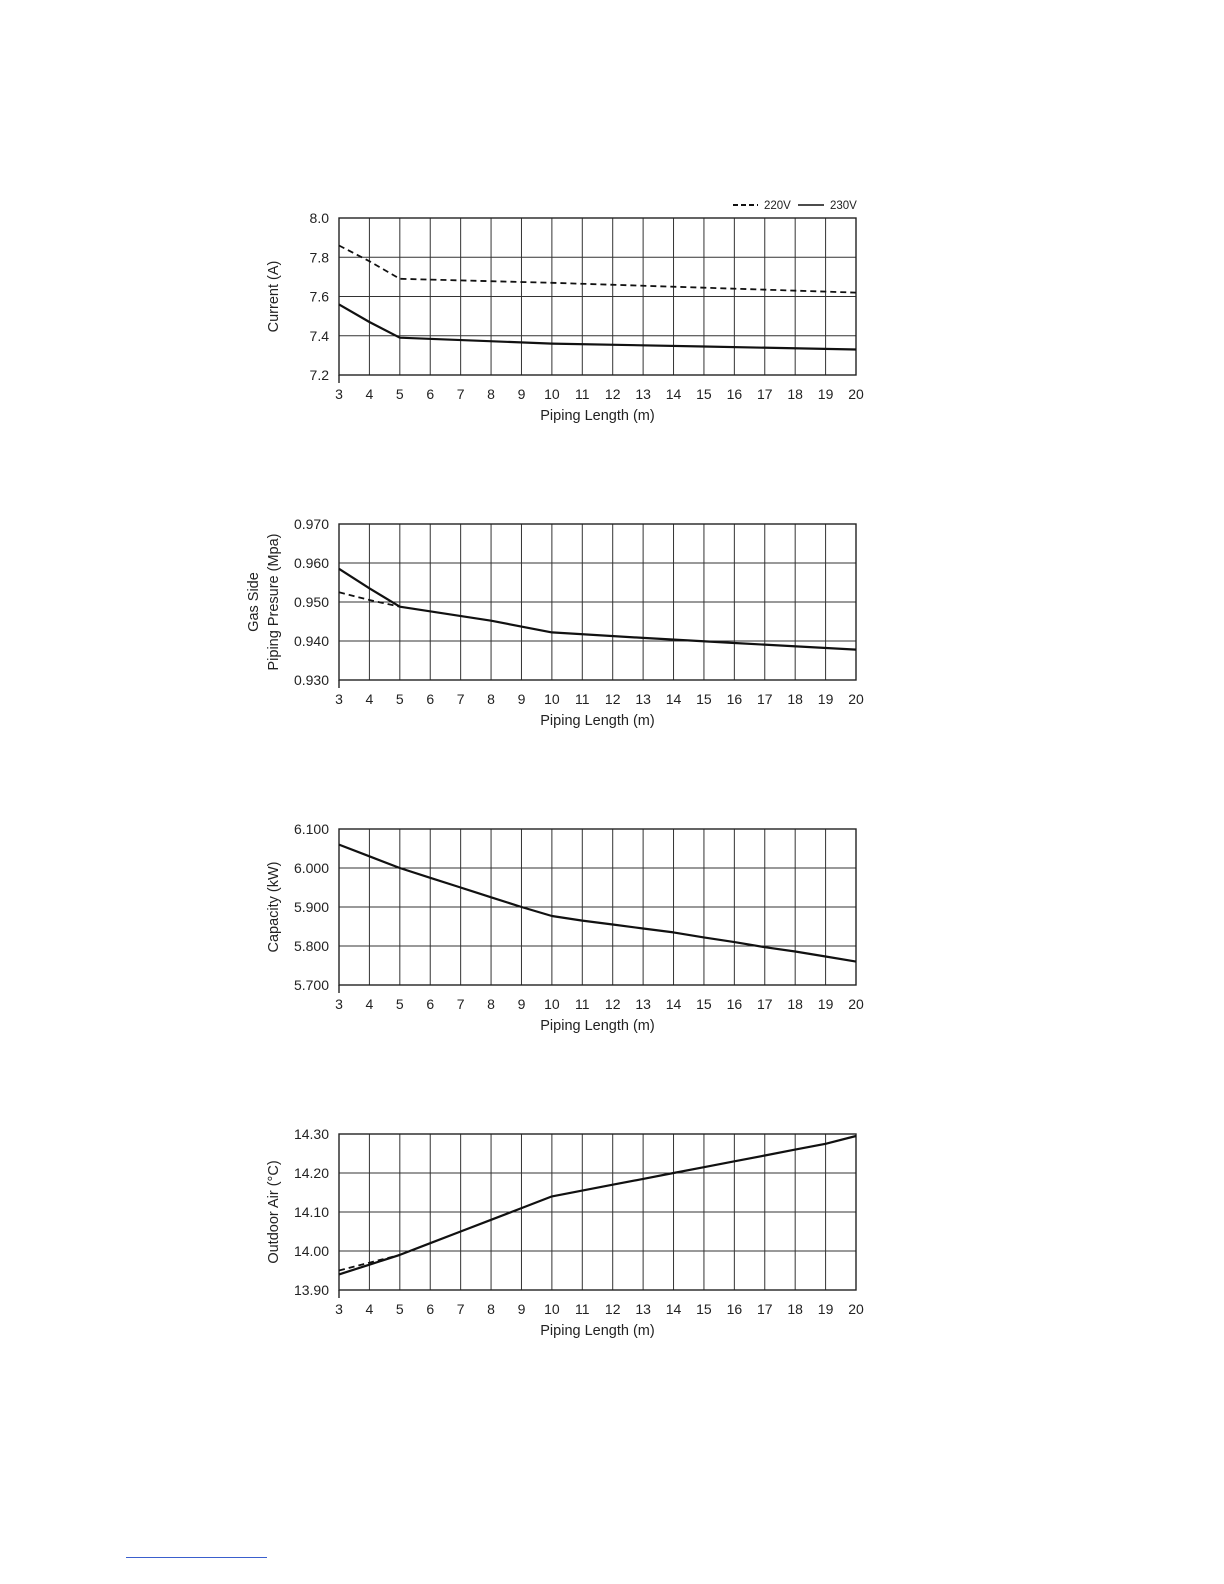 This screenshot has width=1224, height=1584. Describe the element at coordinates (311, 602) in the screenshot. I see `y-tick-label: 0.950` at that location.